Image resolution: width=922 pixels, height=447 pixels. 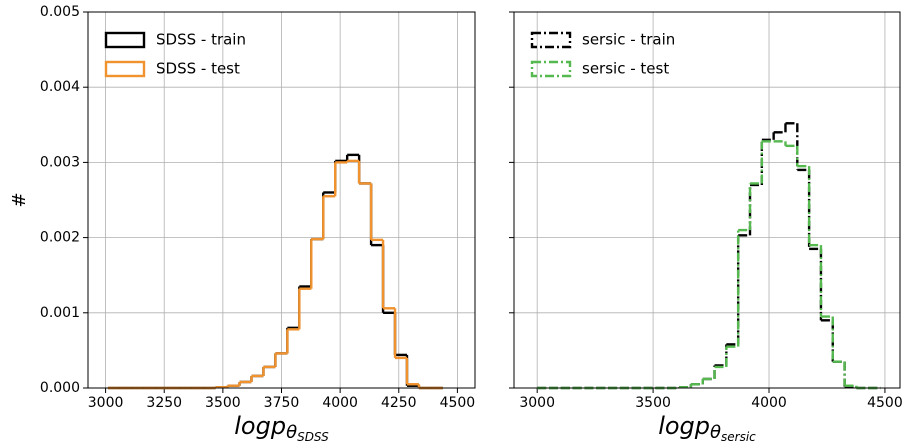 I want to click on y-axis-label: #, so click(x=19, y=199).